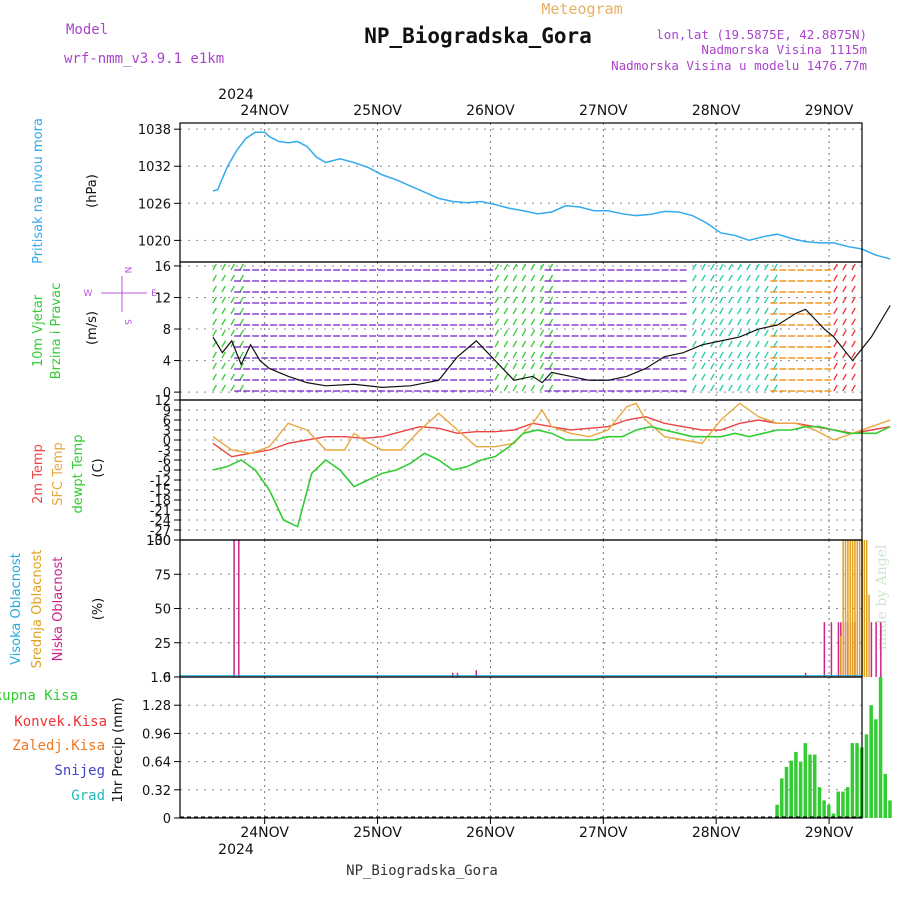  What do you see at coordinates (87, 30) in the screenshot?
I see `model-label: Model` at bounding box center [87, 30].